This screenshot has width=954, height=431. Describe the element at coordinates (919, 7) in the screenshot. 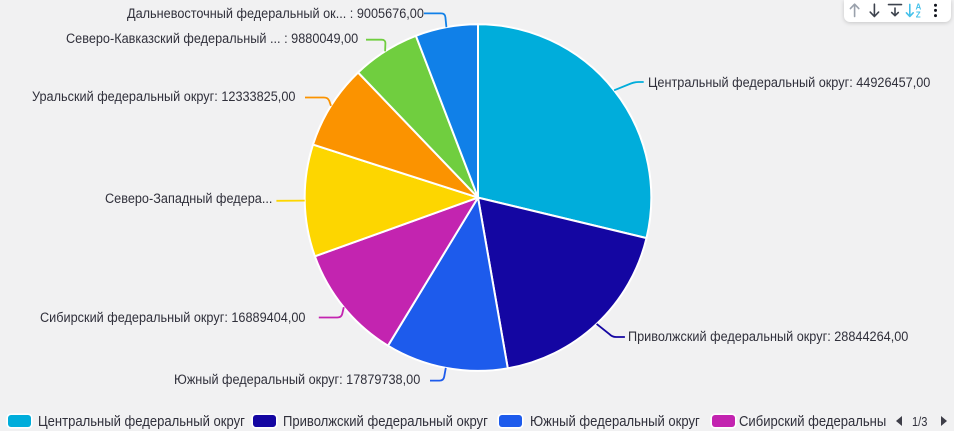

I see `svg-text: A` at that location.